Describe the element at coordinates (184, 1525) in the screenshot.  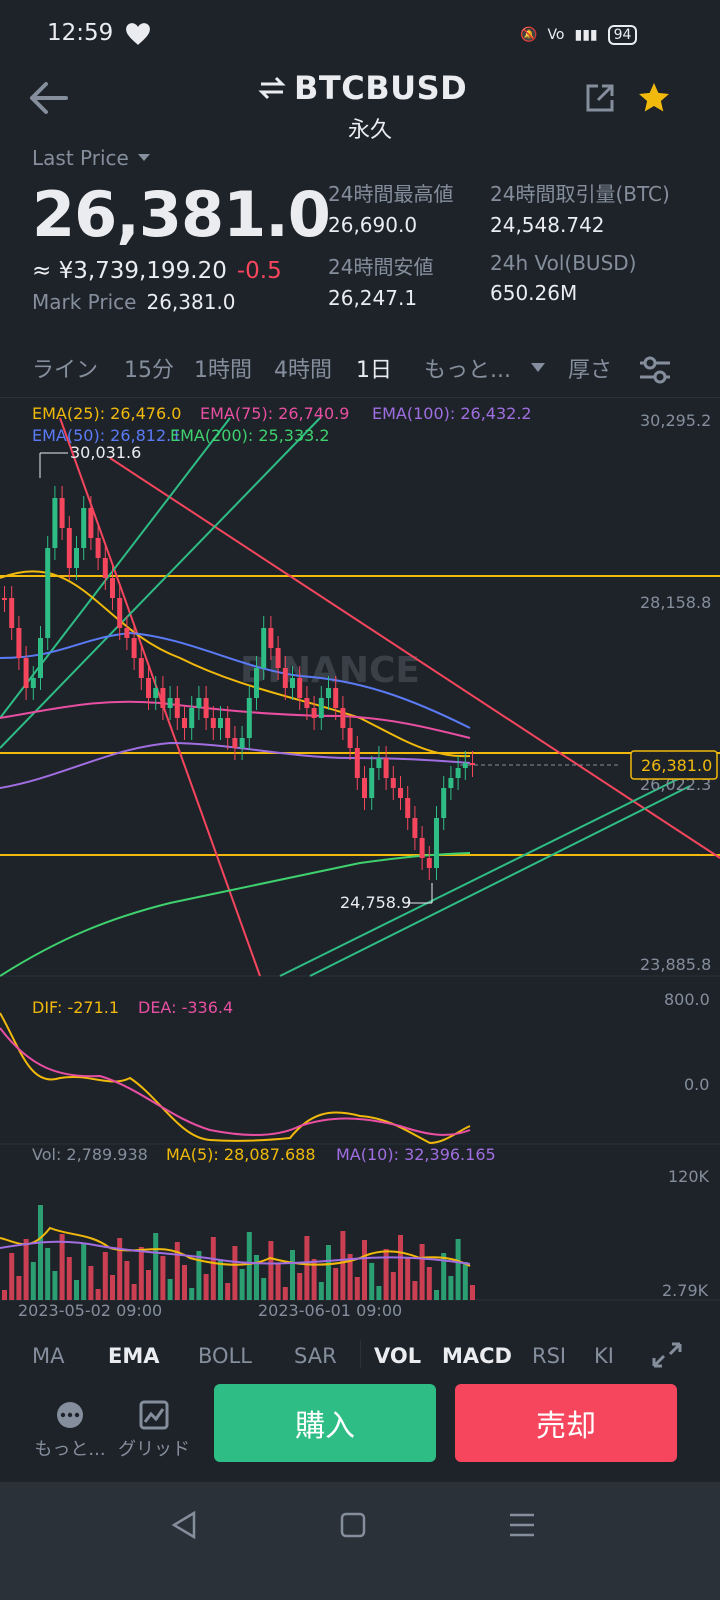
I see `nav-back-icon` at that location.